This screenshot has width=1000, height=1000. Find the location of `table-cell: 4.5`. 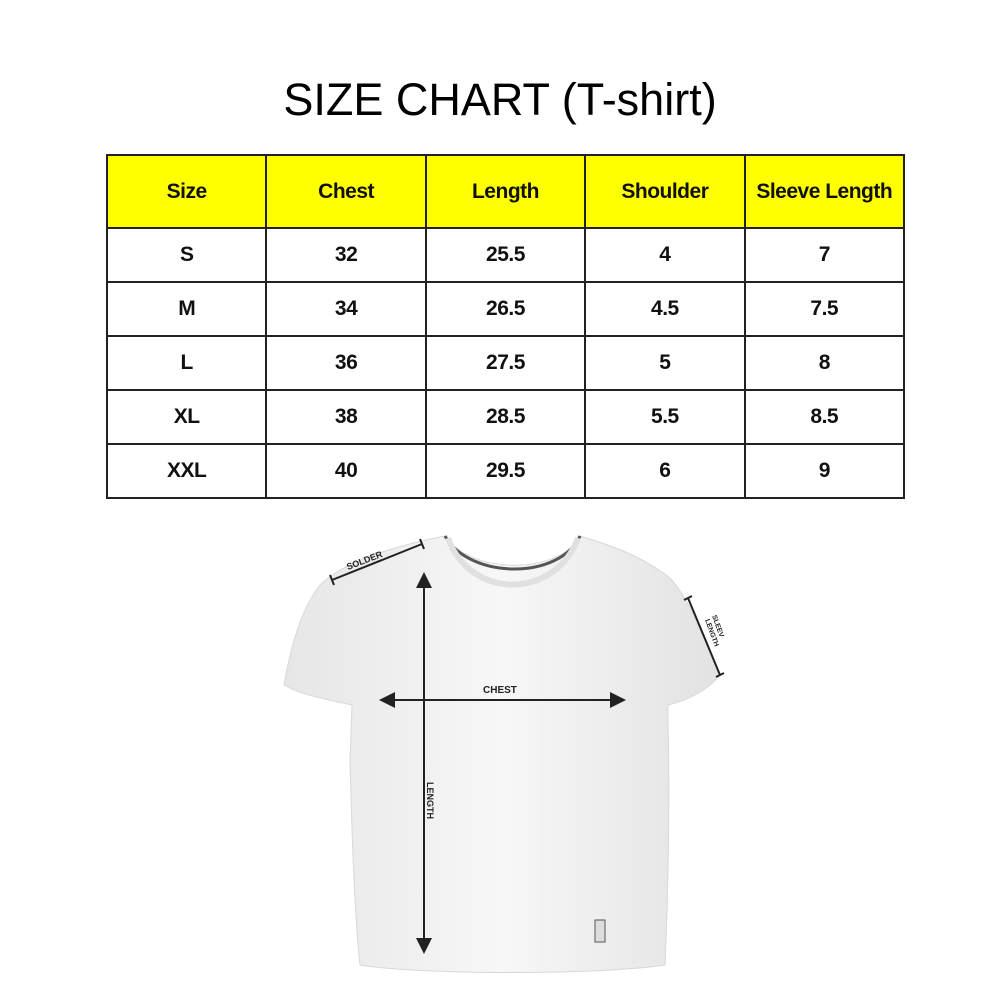

table-cell: 4.5 is located at coordinates (665, 309).